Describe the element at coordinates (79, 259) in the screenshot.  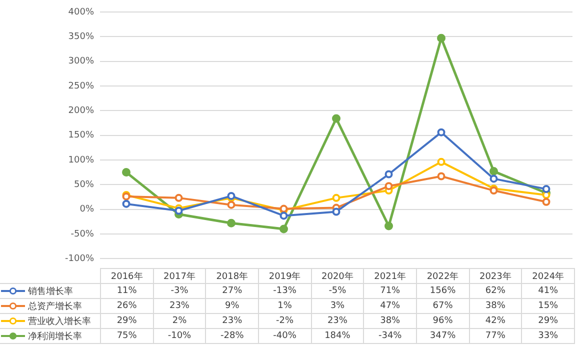
I see `y-tick-label: -100%` at that location.